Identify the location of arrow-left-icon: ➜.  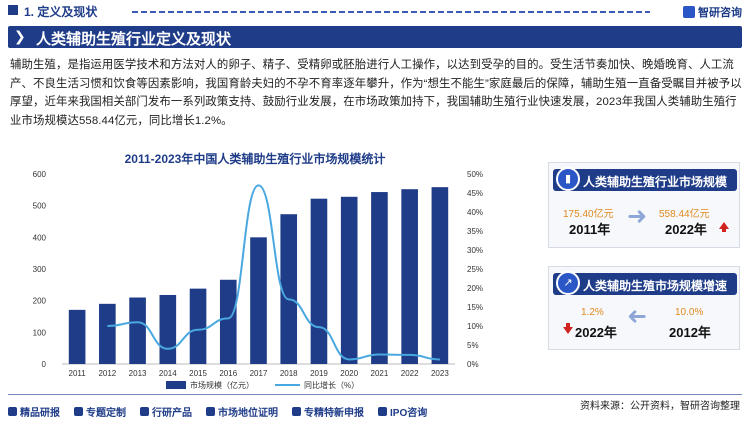
(637, 316).